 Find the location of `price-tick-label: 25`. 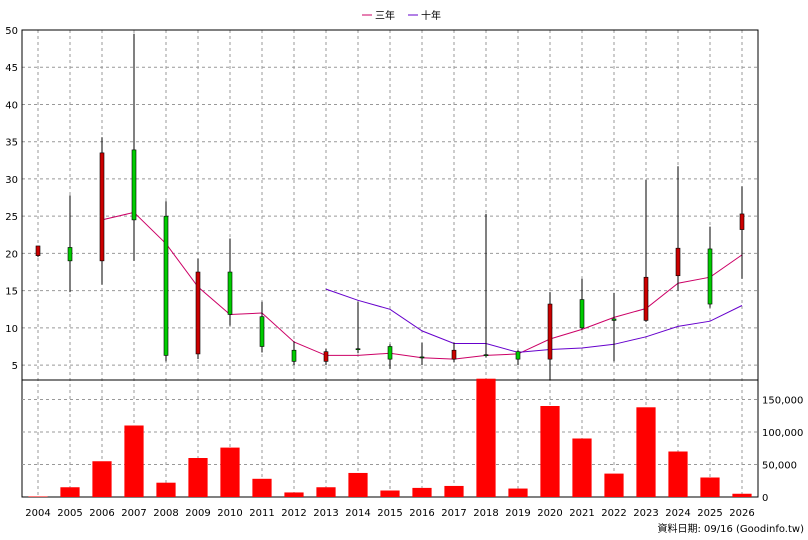

price-tick-label: 25 is located at coordinates (11, 217).